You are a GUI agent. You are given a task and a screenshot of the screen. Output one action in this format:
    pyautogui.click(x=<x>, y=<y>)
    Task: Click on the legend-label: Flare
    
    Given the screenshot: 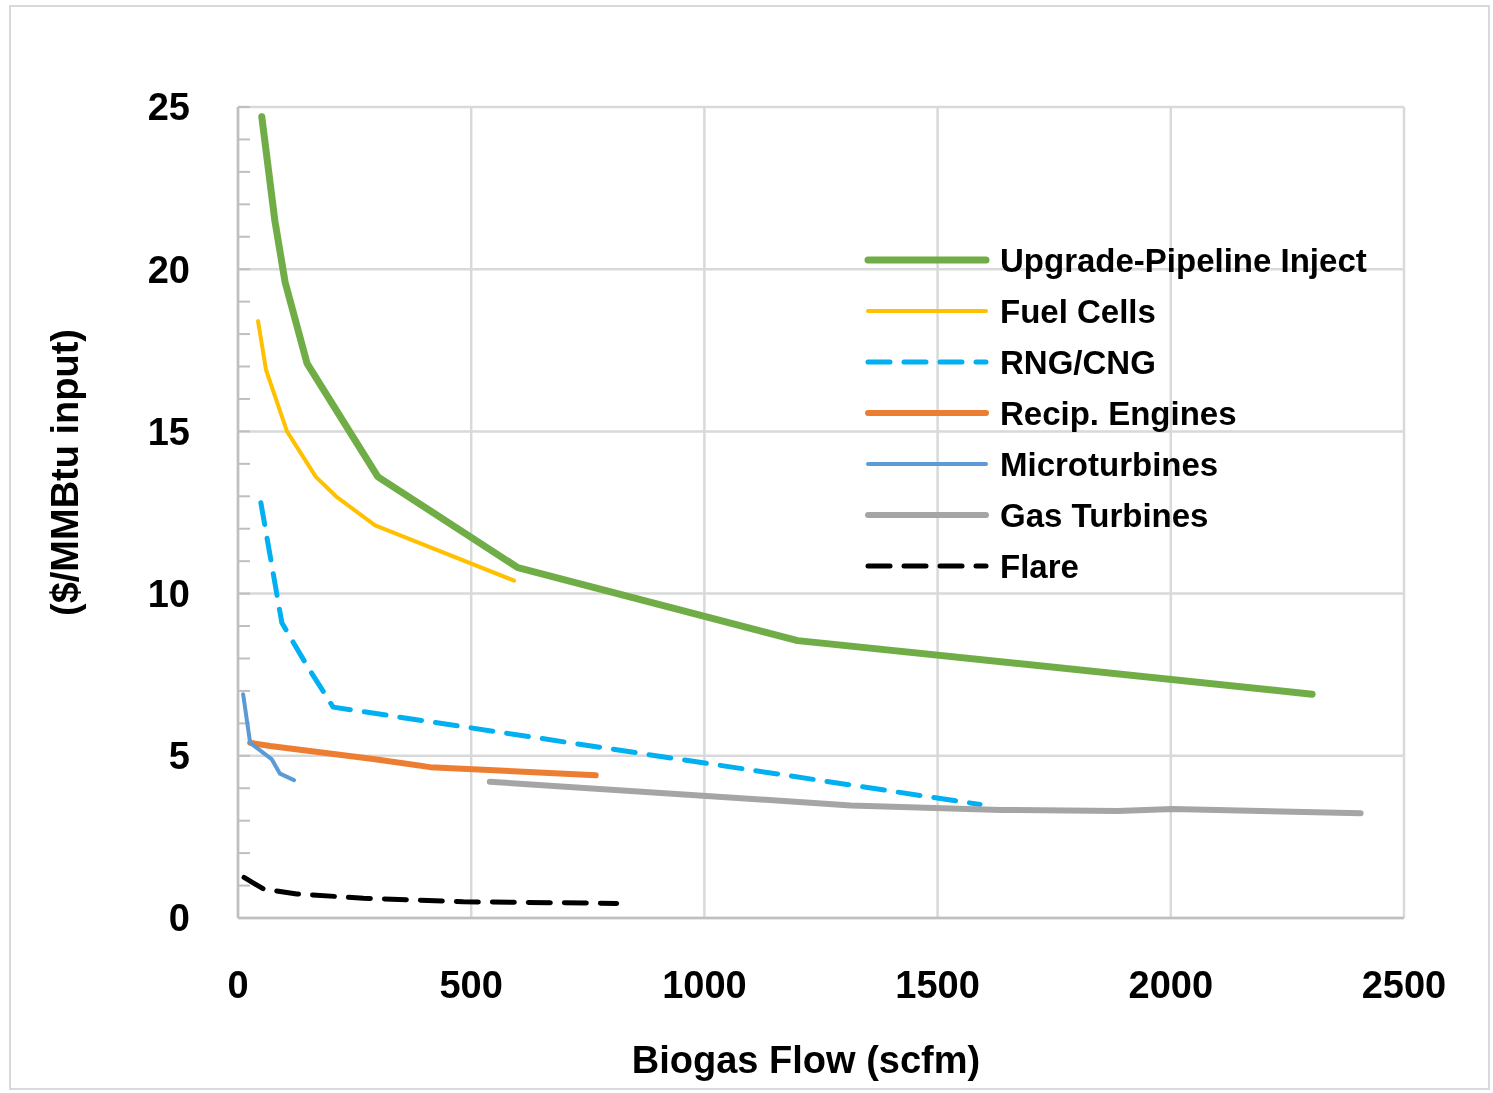 What is the action you would take?
    pyautogui.click(x=1039, y=566)
    